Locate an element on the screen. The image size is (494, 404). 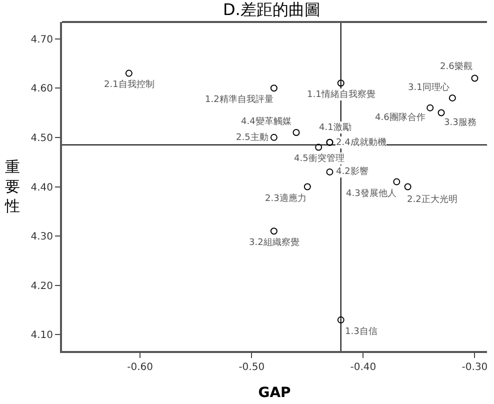
x-tick-label: -0.50 is located at coordinates (251, 367).